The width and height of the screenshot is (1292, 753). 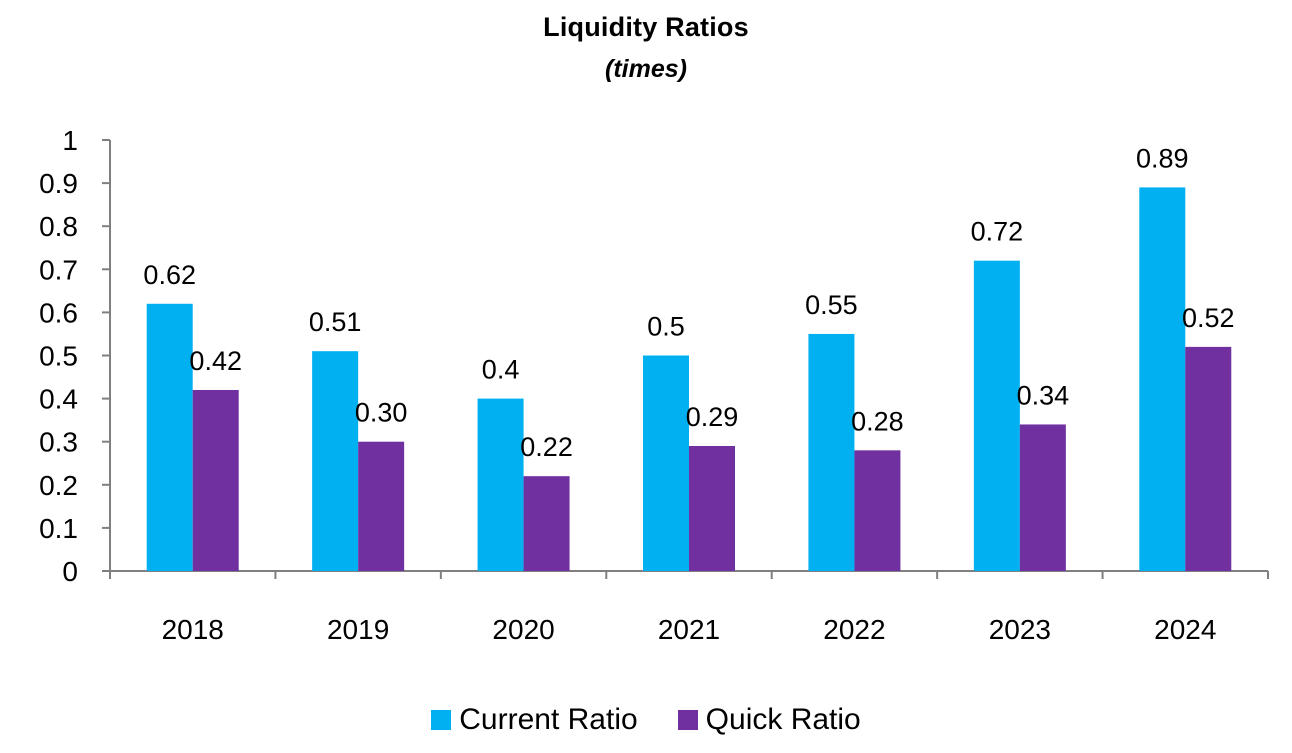 What do you see at coordinates (58, 312) in the screenshot?
I see `y-tick-label: 0.6` at bounding box center [58, 312].